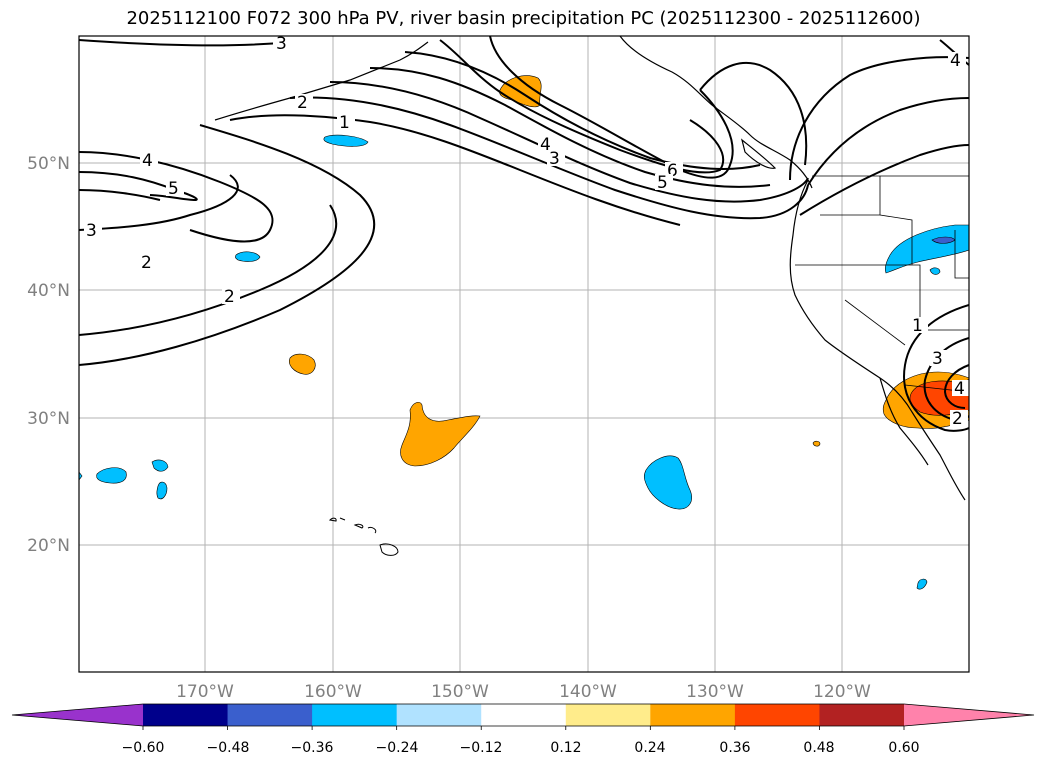 Image resolution: width=1047 pixels, height=765 pixels. Describe the element at coordinates (48, 355) in the screenshot. I see `latitude-labels: 50°N 40°N 30°N 20°N` at that location.